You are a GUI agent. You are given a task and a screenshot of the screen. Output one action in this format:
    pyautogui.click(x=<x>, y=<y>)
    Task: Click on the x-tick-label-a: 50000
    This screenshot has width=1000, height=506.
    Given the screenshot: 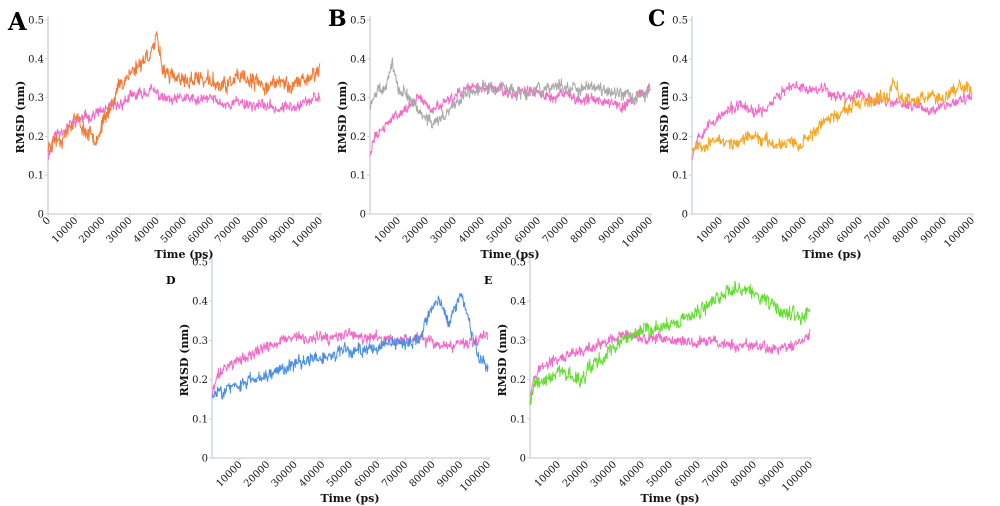 What is the action you would take?
    pyautogui.click(x=174, y=230)
    